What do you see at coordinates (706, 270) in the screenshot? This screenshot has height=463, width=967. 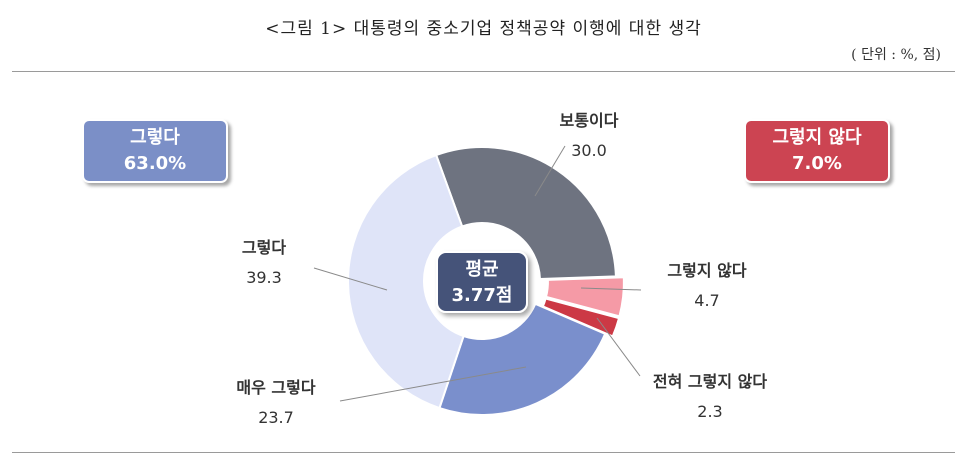 I see `slice-category-label: 그렇지 않다` at bounding box center [706, 270].